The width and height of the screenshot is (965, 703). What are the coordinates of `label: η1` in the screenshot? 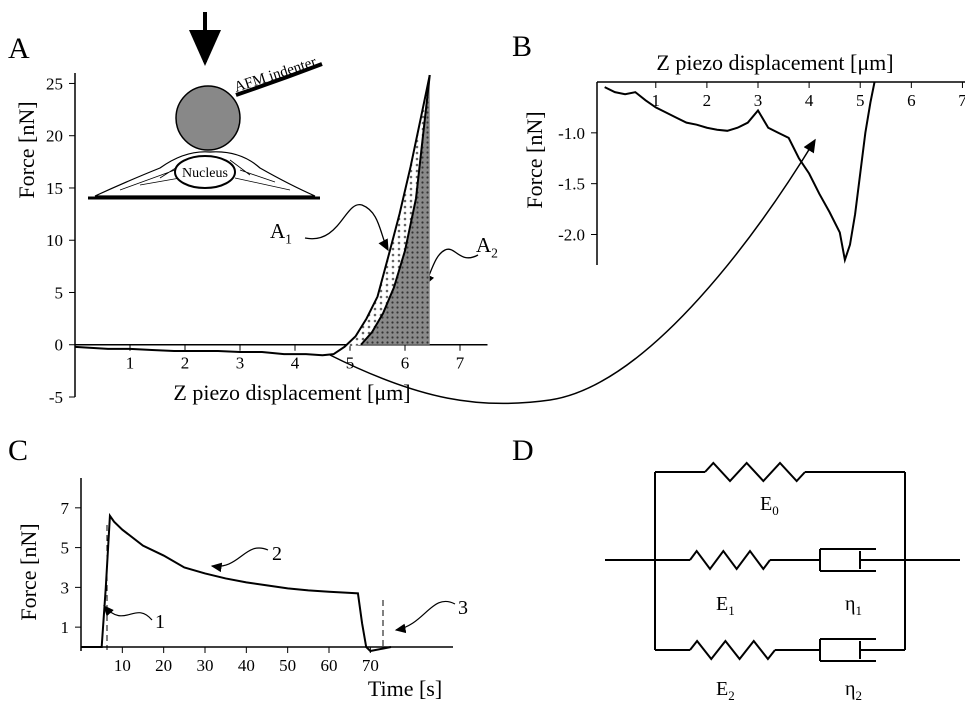 It's located at (853, 605).